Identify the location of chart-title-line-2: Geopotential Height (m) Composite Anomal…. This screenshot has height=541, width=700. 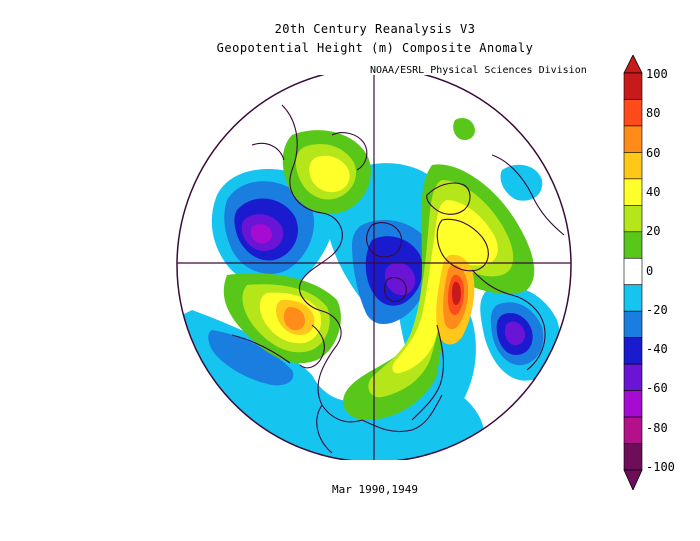
(375, 48).